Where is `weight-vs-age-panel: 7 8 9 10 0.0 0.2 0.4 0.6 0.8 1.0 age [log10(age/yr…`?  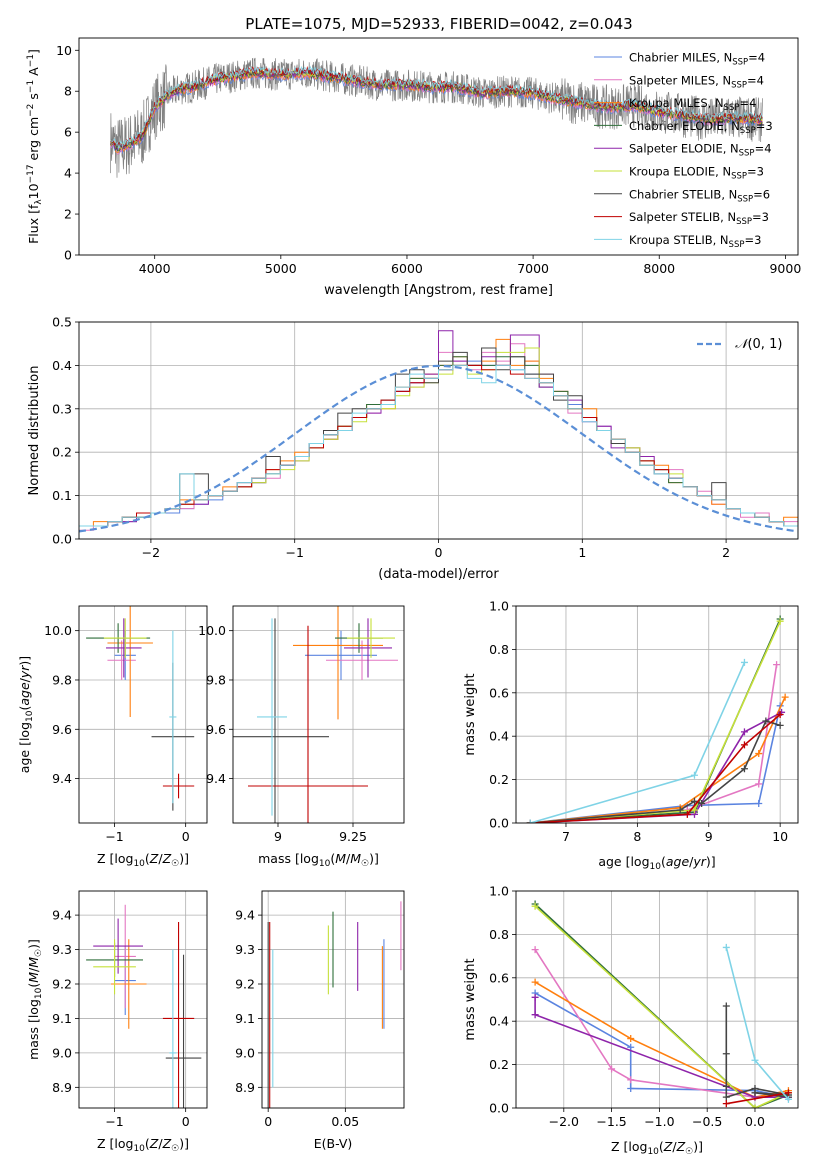 weight-vs-age-panel: 7 8 9 10 0.0 0.2 0.4 0.6 0.8 1.0 age [log10(age/yr… is located at coordinates (631, 735).